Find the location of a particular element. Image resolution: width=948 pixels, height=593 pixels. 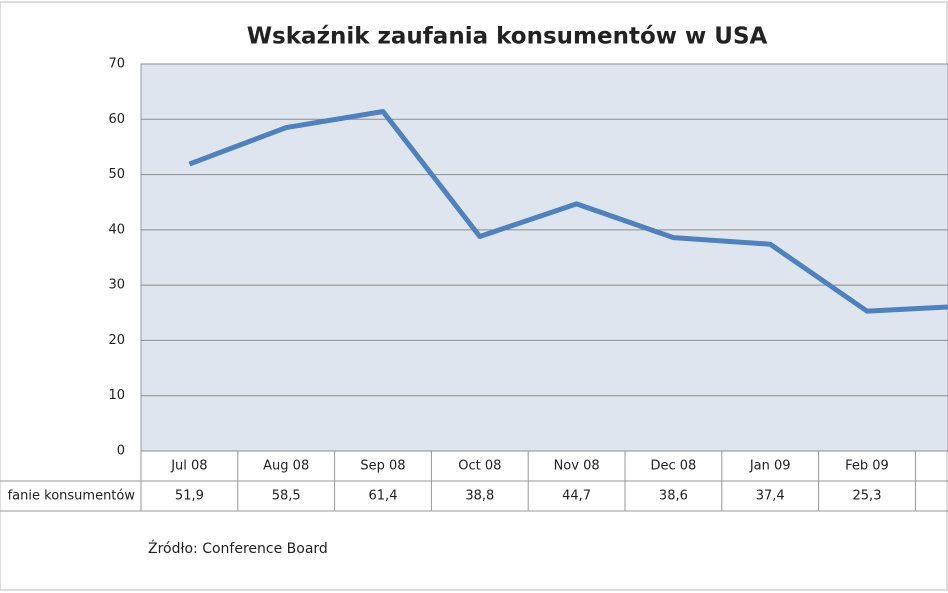

data-label: 61,4 is located at coordinates (383, 496).